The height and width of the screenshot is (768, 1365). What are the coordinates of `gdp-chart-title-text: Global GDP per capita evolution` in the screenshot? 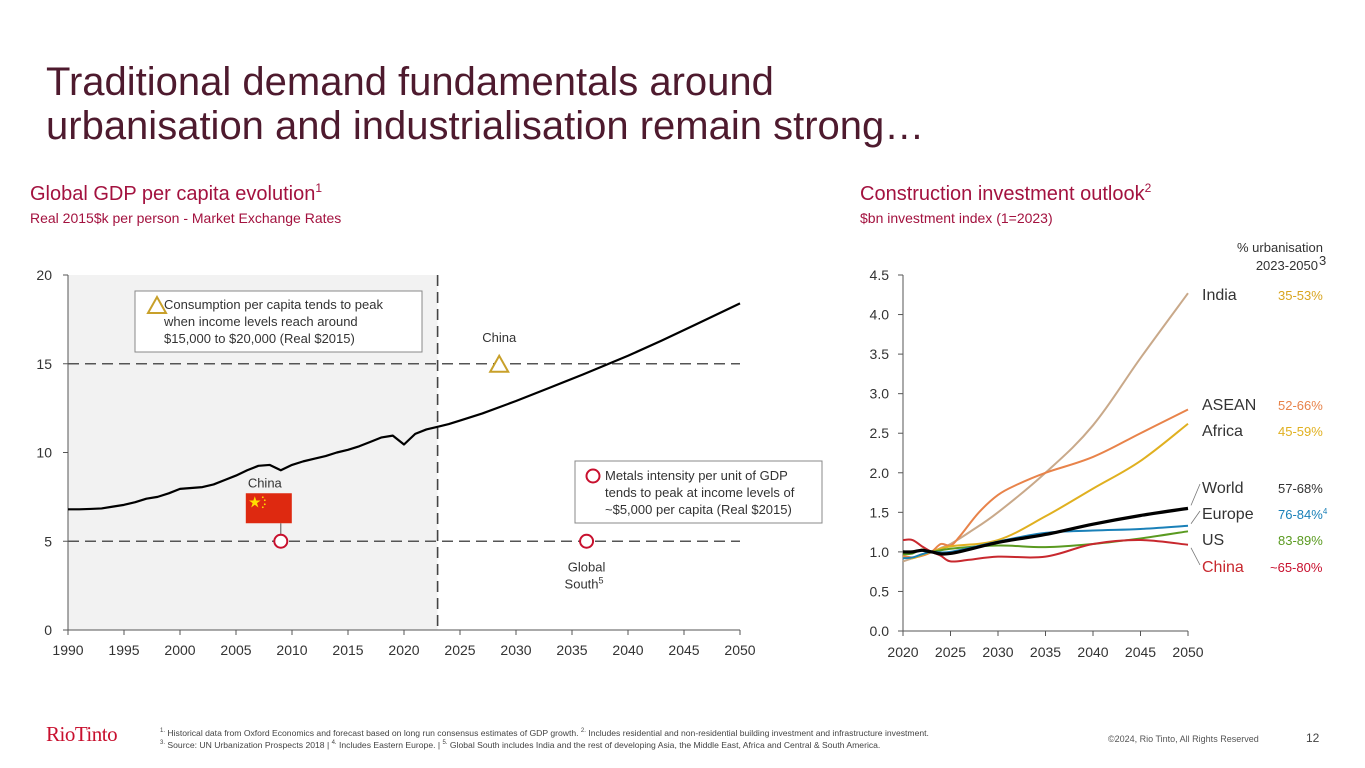 It's located at (173, 194).